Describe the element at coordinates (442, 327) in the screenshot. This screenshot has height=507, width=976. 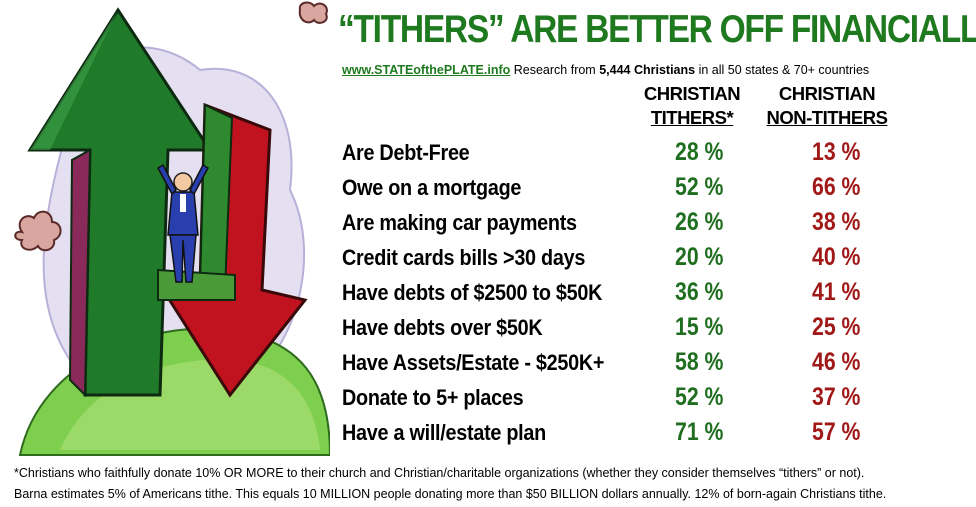
I see `row-label: Have debts over $50K` at that location.